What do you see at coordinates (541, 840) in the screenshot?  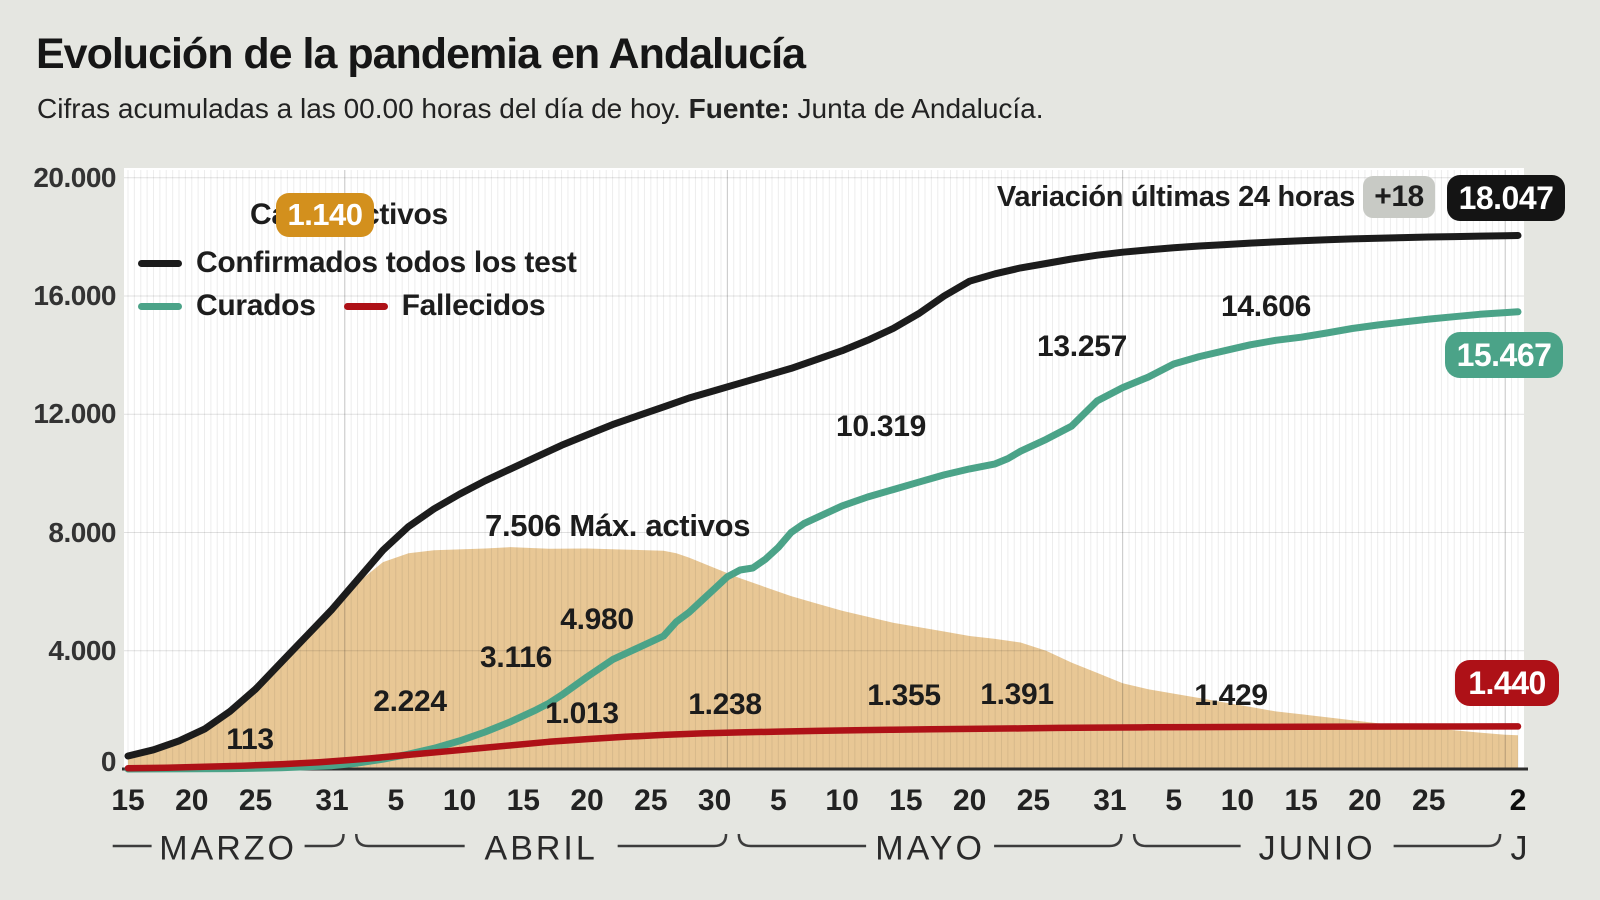 I see `month-brace-abril` at bounding box center [541, 840].